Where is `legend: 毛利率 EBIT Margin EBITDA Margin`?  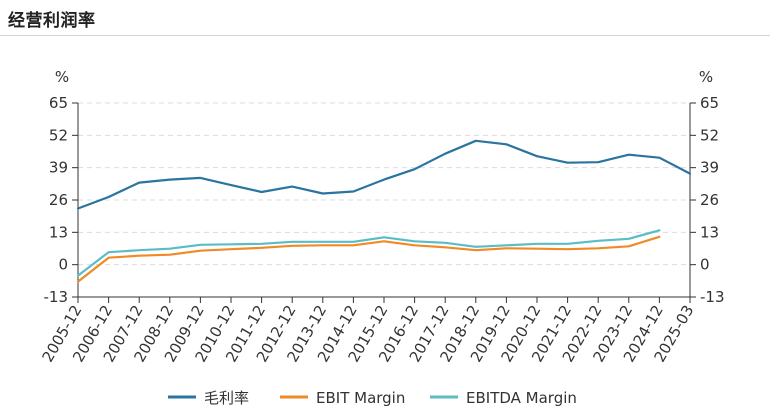 legend: 毛利率 EBIT Margin EBITDA Margin is located at coordinates (372, 398).